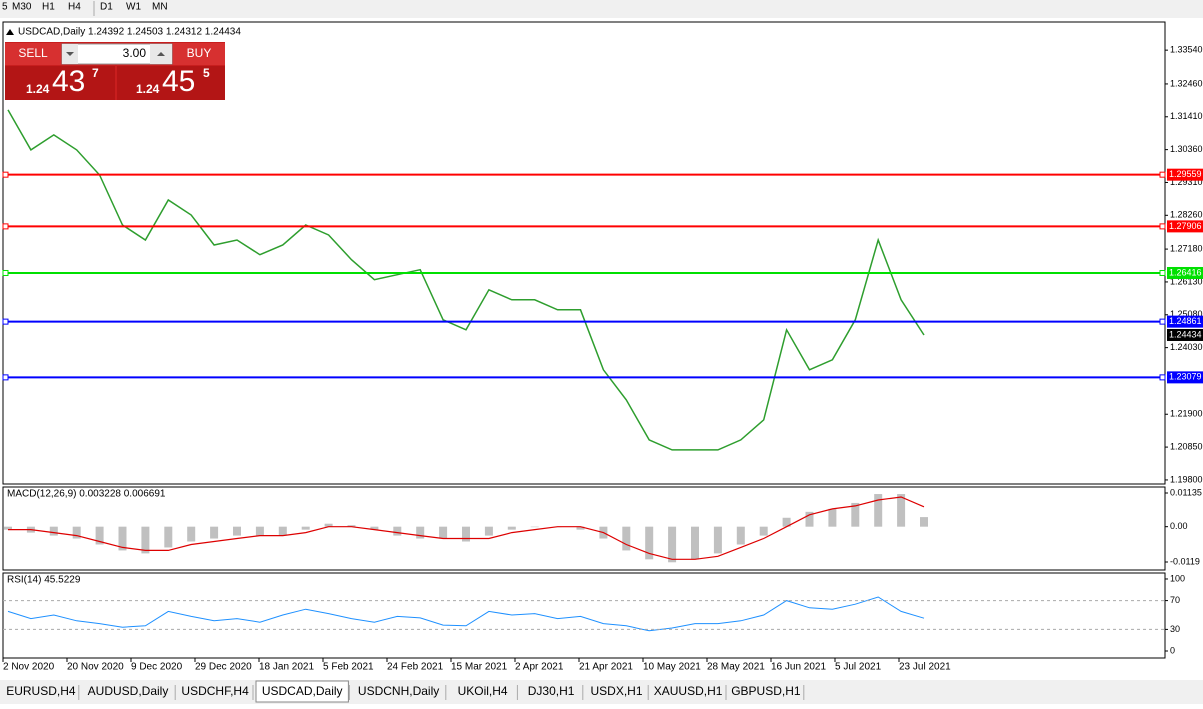  What do you see at coordinates (858, 667) in the screenshot?
I see `x-tick-label: 5 Jul 2021` at bounding box center [858, 667].